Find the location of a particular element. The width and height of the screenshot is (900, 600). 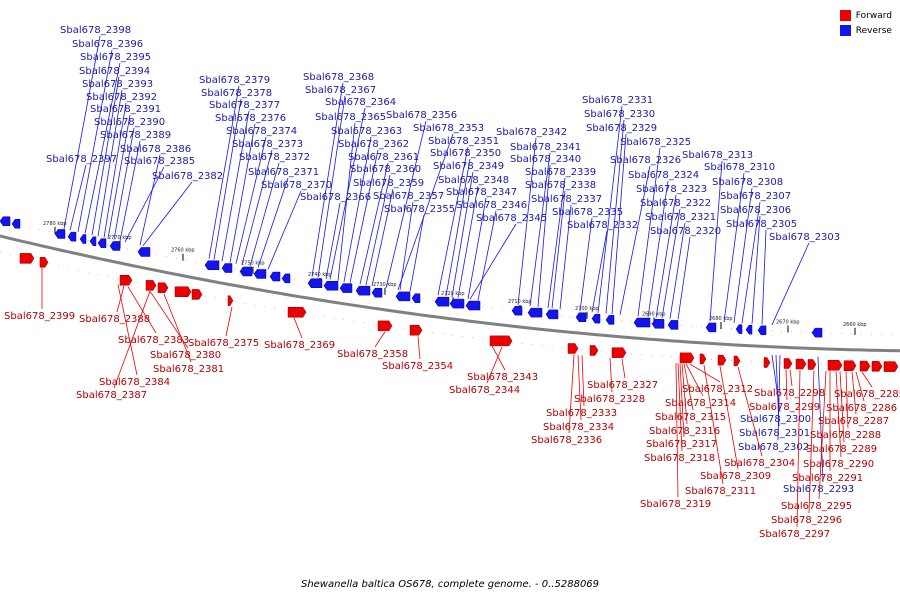

forward-gene-label: Sbal678_2298 is located at coordinates (789, 393).